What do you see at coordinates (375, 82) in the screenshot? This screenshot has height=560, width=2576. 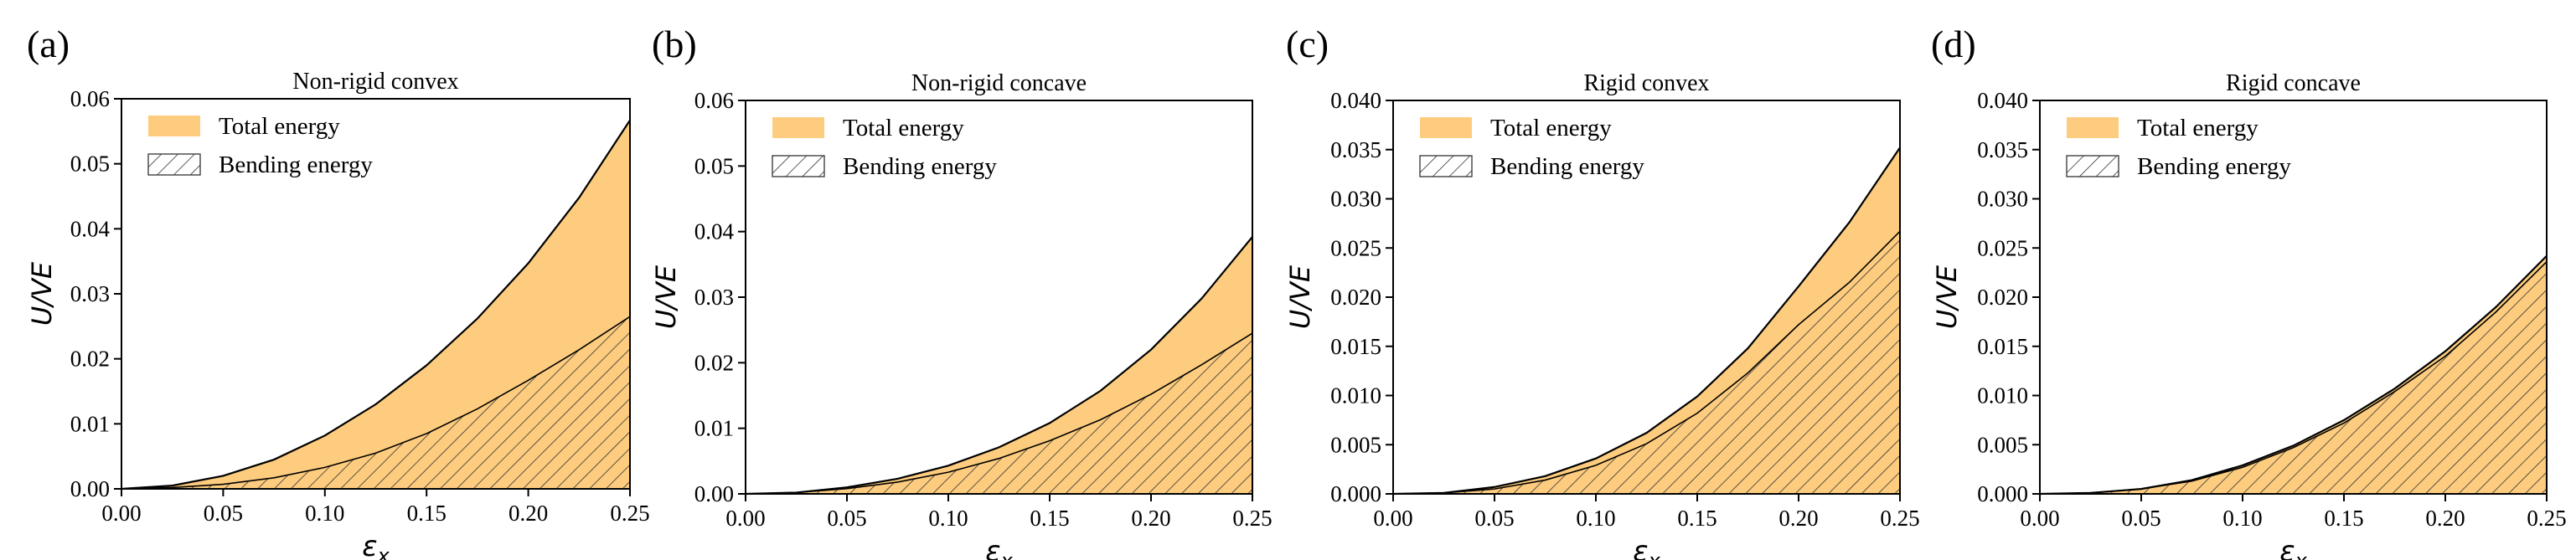 I see `chart-title: Non-rigid convex` at bounding box center [375, 82].